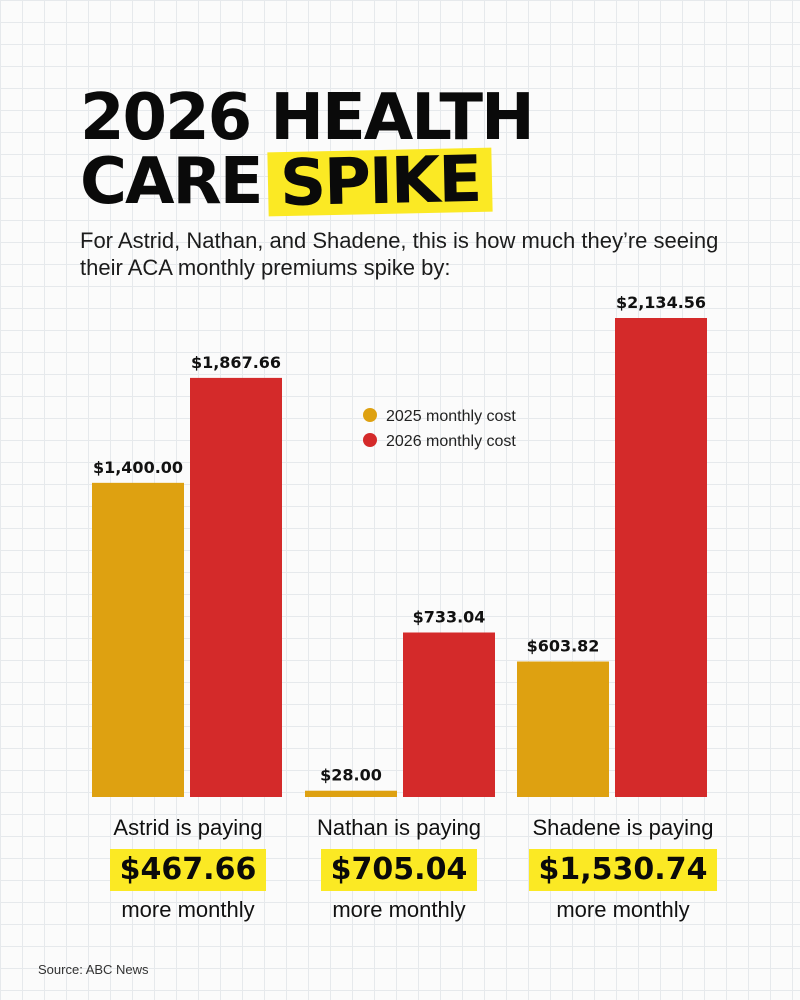 This screenshot has width=800, height=1000. Describe the element at coordinates (451, 416) in the screenshot. I see `legend-label-2025: 2025 monthly cost` at that location.